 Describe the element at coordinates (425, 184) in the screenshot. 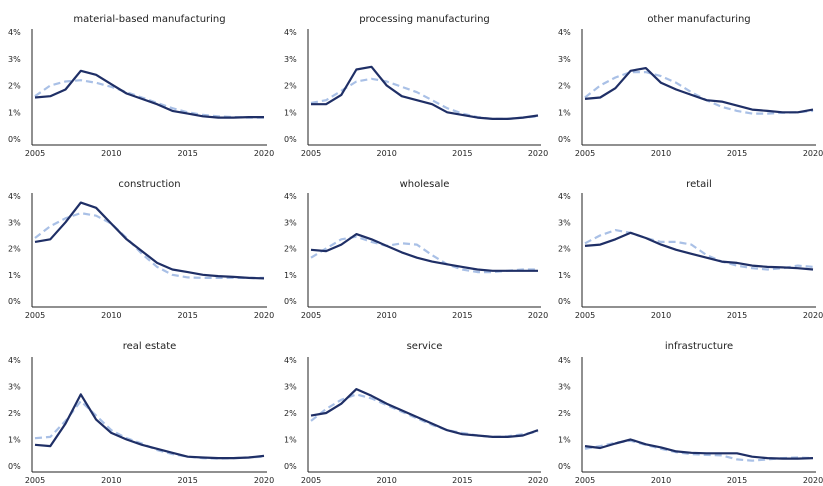

I see `panel-title: wholesale` at that location.